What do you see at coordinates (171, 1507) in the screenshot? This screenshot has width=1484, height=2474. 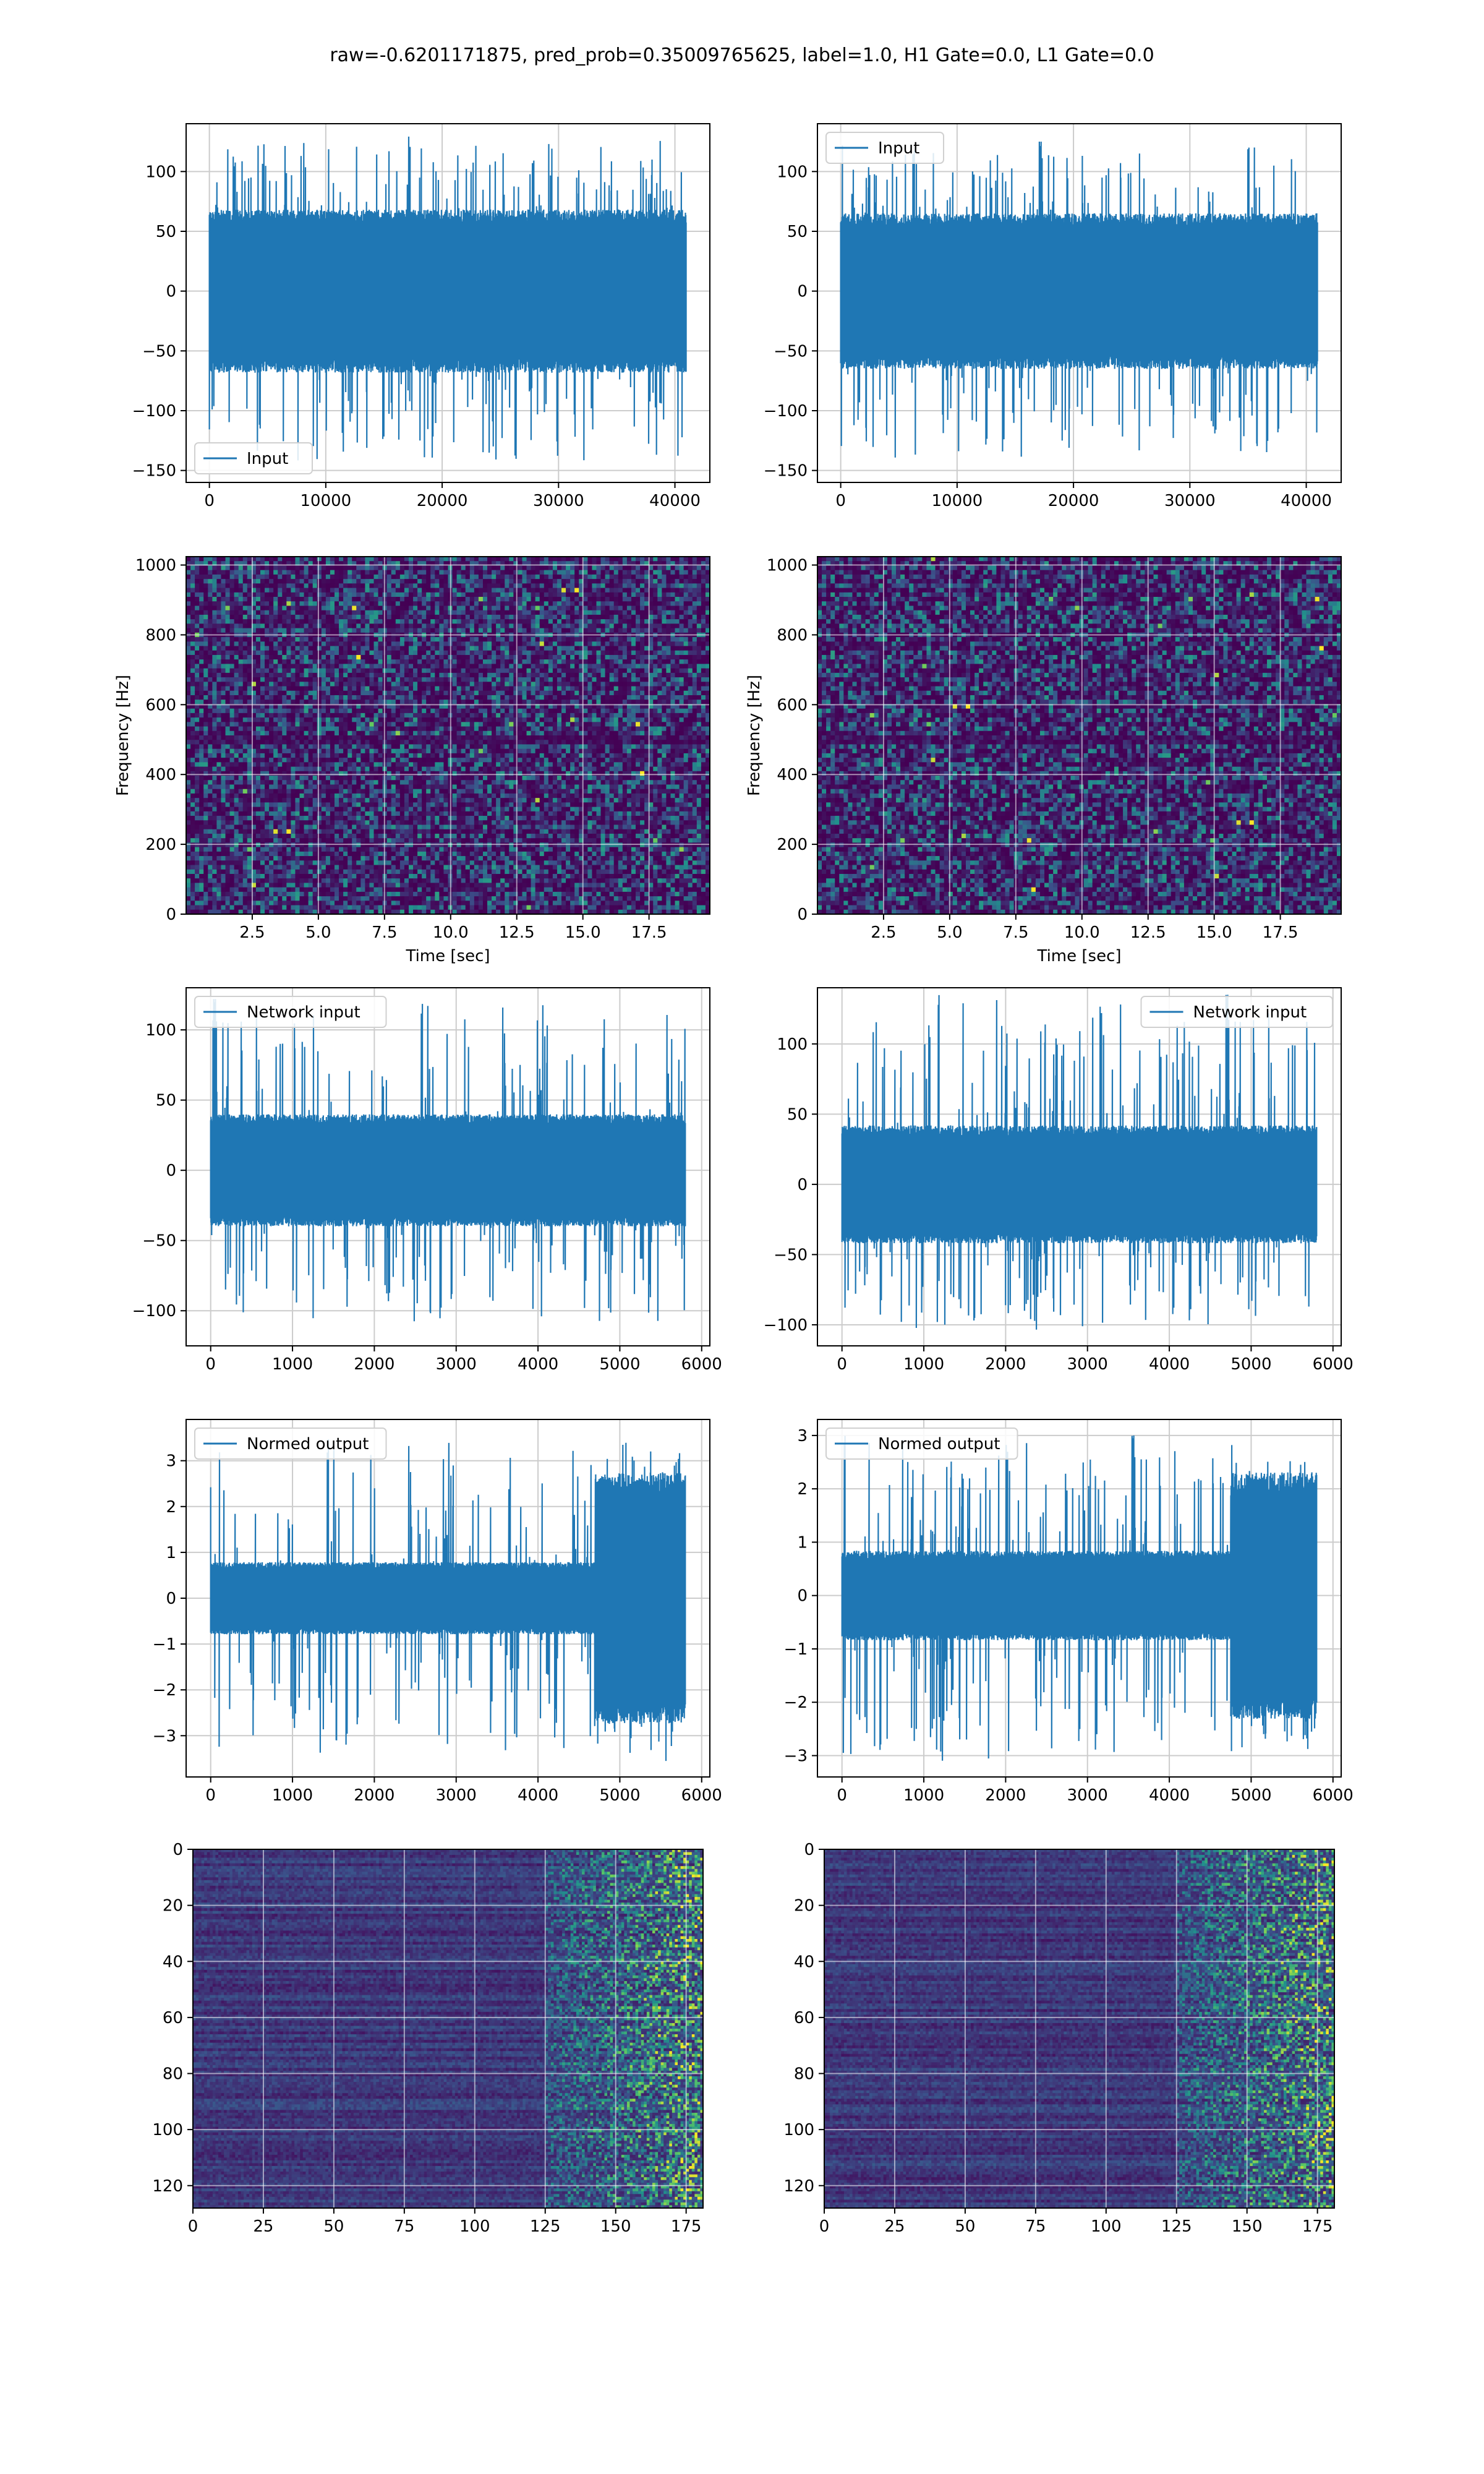 I see `y-tick-label: 2` at bounding box center [171, 1507].